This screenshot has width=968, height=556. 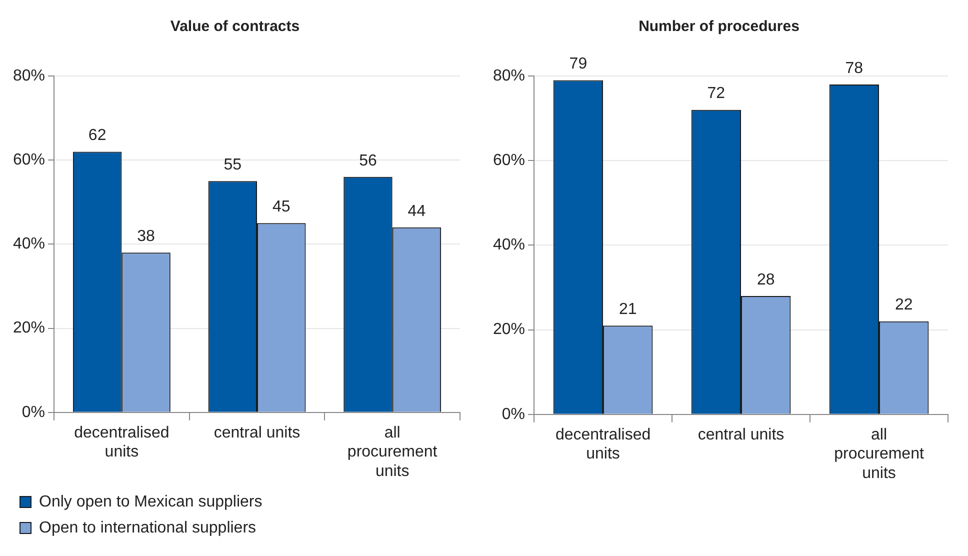 I want to click on legend-label: Only open to Mexican suppliers, so click(x=150, y=501).